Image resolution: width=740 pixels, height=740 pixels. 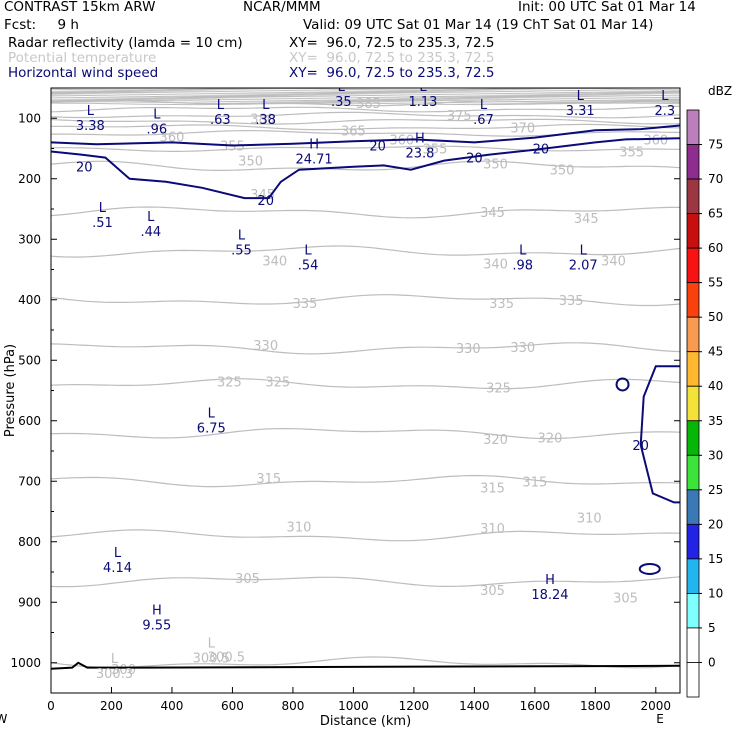 What do you see at coordinates (125, 43) in the screenshot?
I see `field-reflectivity: Radar reflectivity (lamda = 10 cm)` at bounding box center [125, 43].